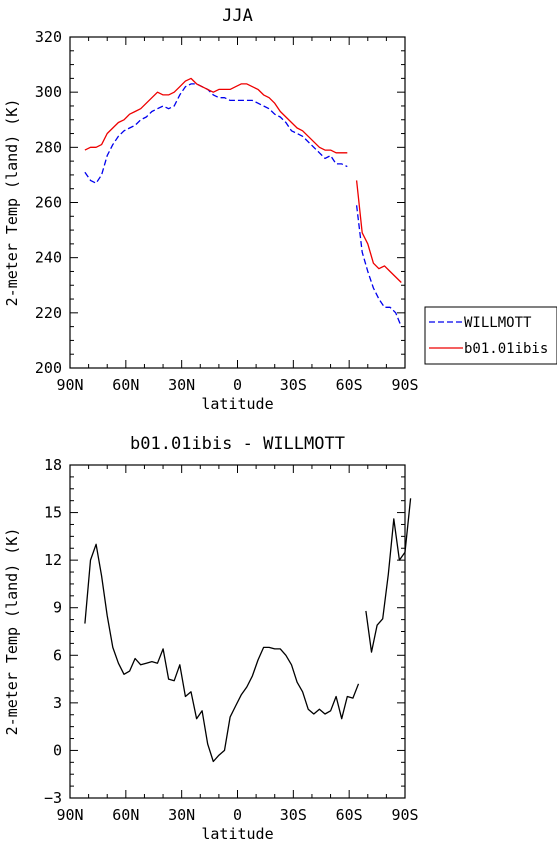 Image resolution: width=557 pixels, height=851 pixels. What do you see at coordinates (53, 465) in the screenshot?
I see `y-tick-label: 18` at bounding box center [53, 465].